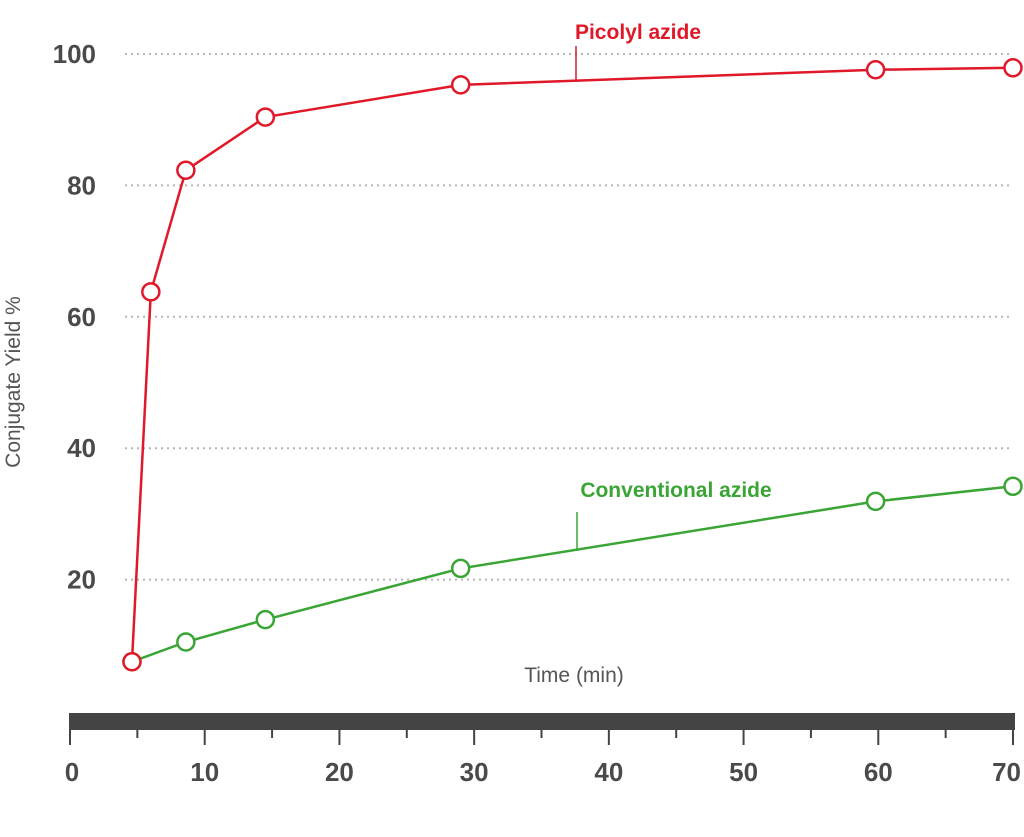  Describe the element at coordinates (204, 772) in the screenshot. I see `x-tick-label: 10` at that location.